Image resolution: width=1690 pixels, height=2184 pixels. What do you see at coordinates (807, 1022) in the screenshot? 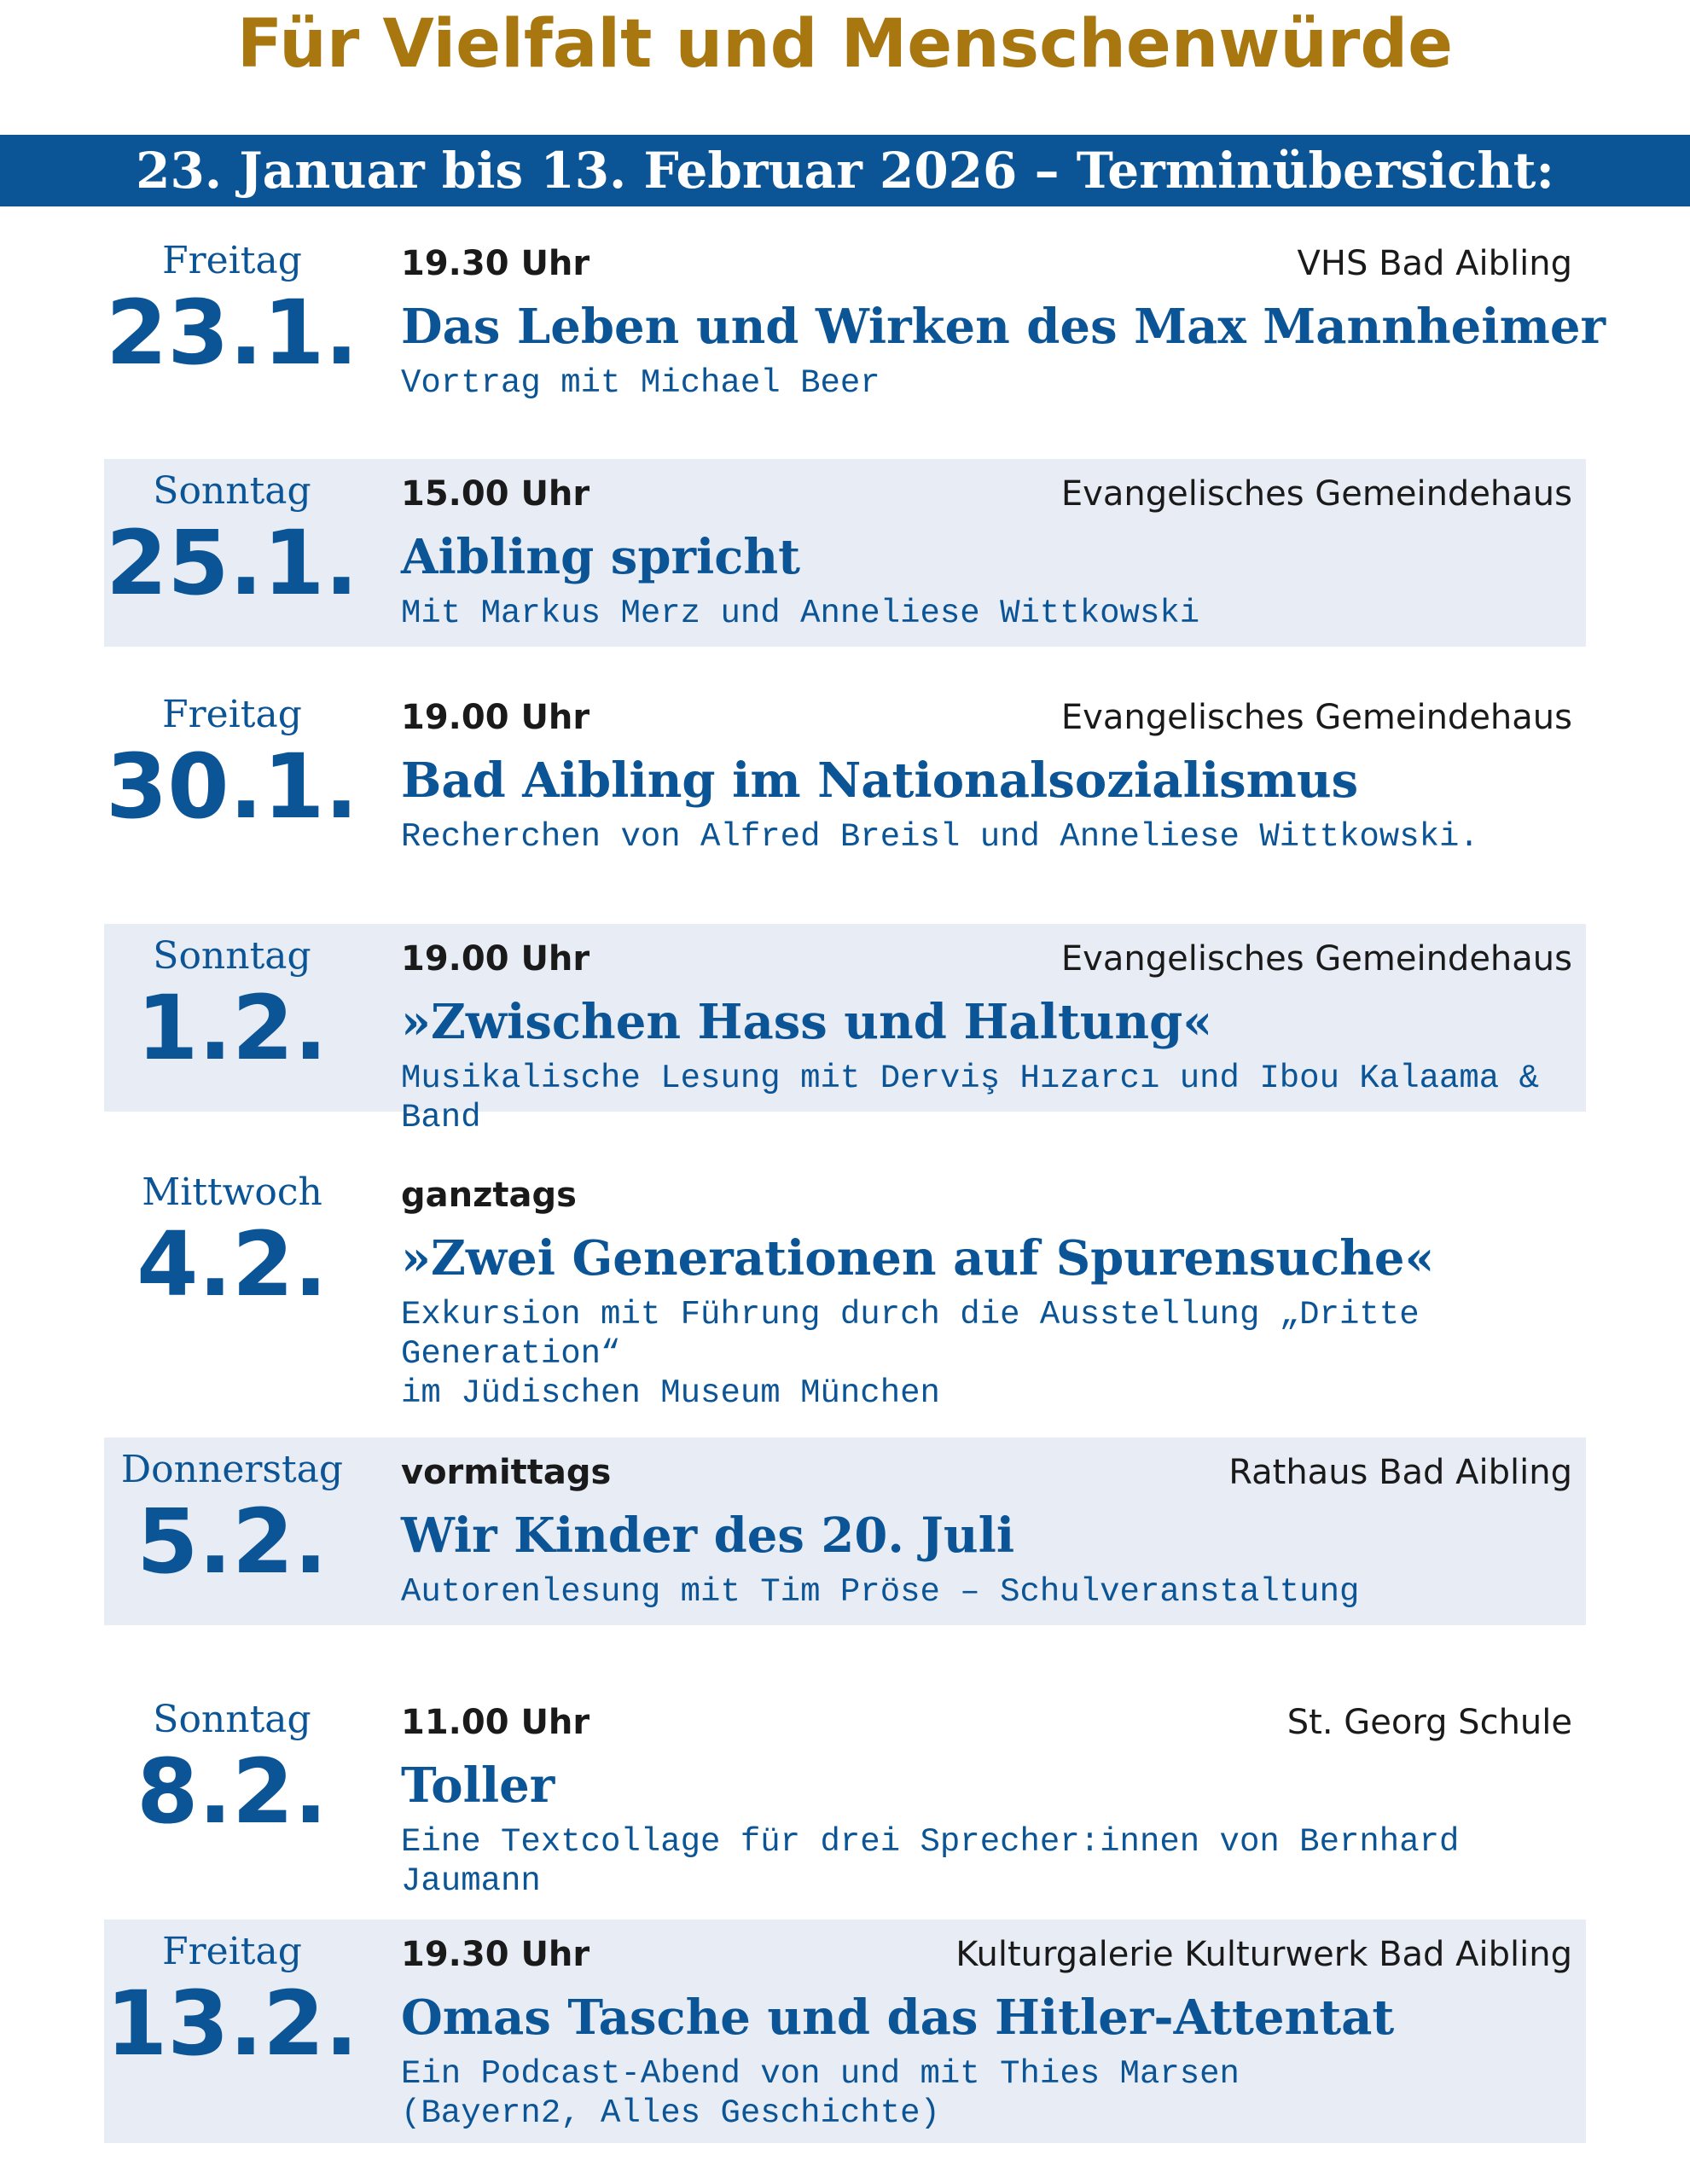
I see `event-title: »Zwischen Hass und Haltung«` at bounding box center [807, 1022].